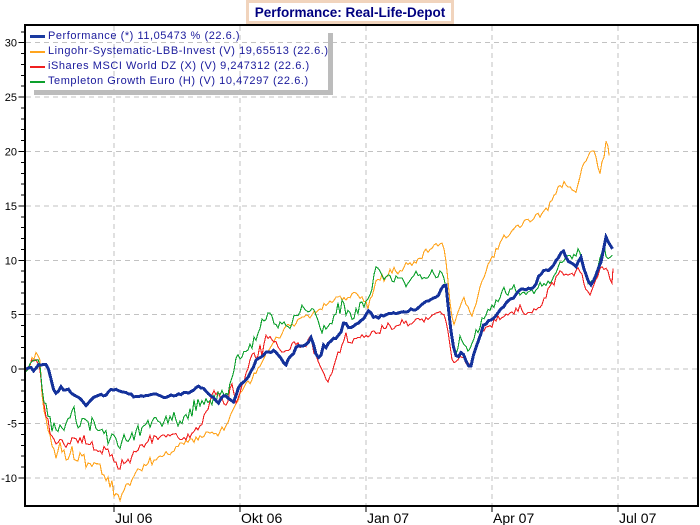 The height and width of the screenshot is (525, 700). I want to click on svg-text: -5, so click(12, 425).